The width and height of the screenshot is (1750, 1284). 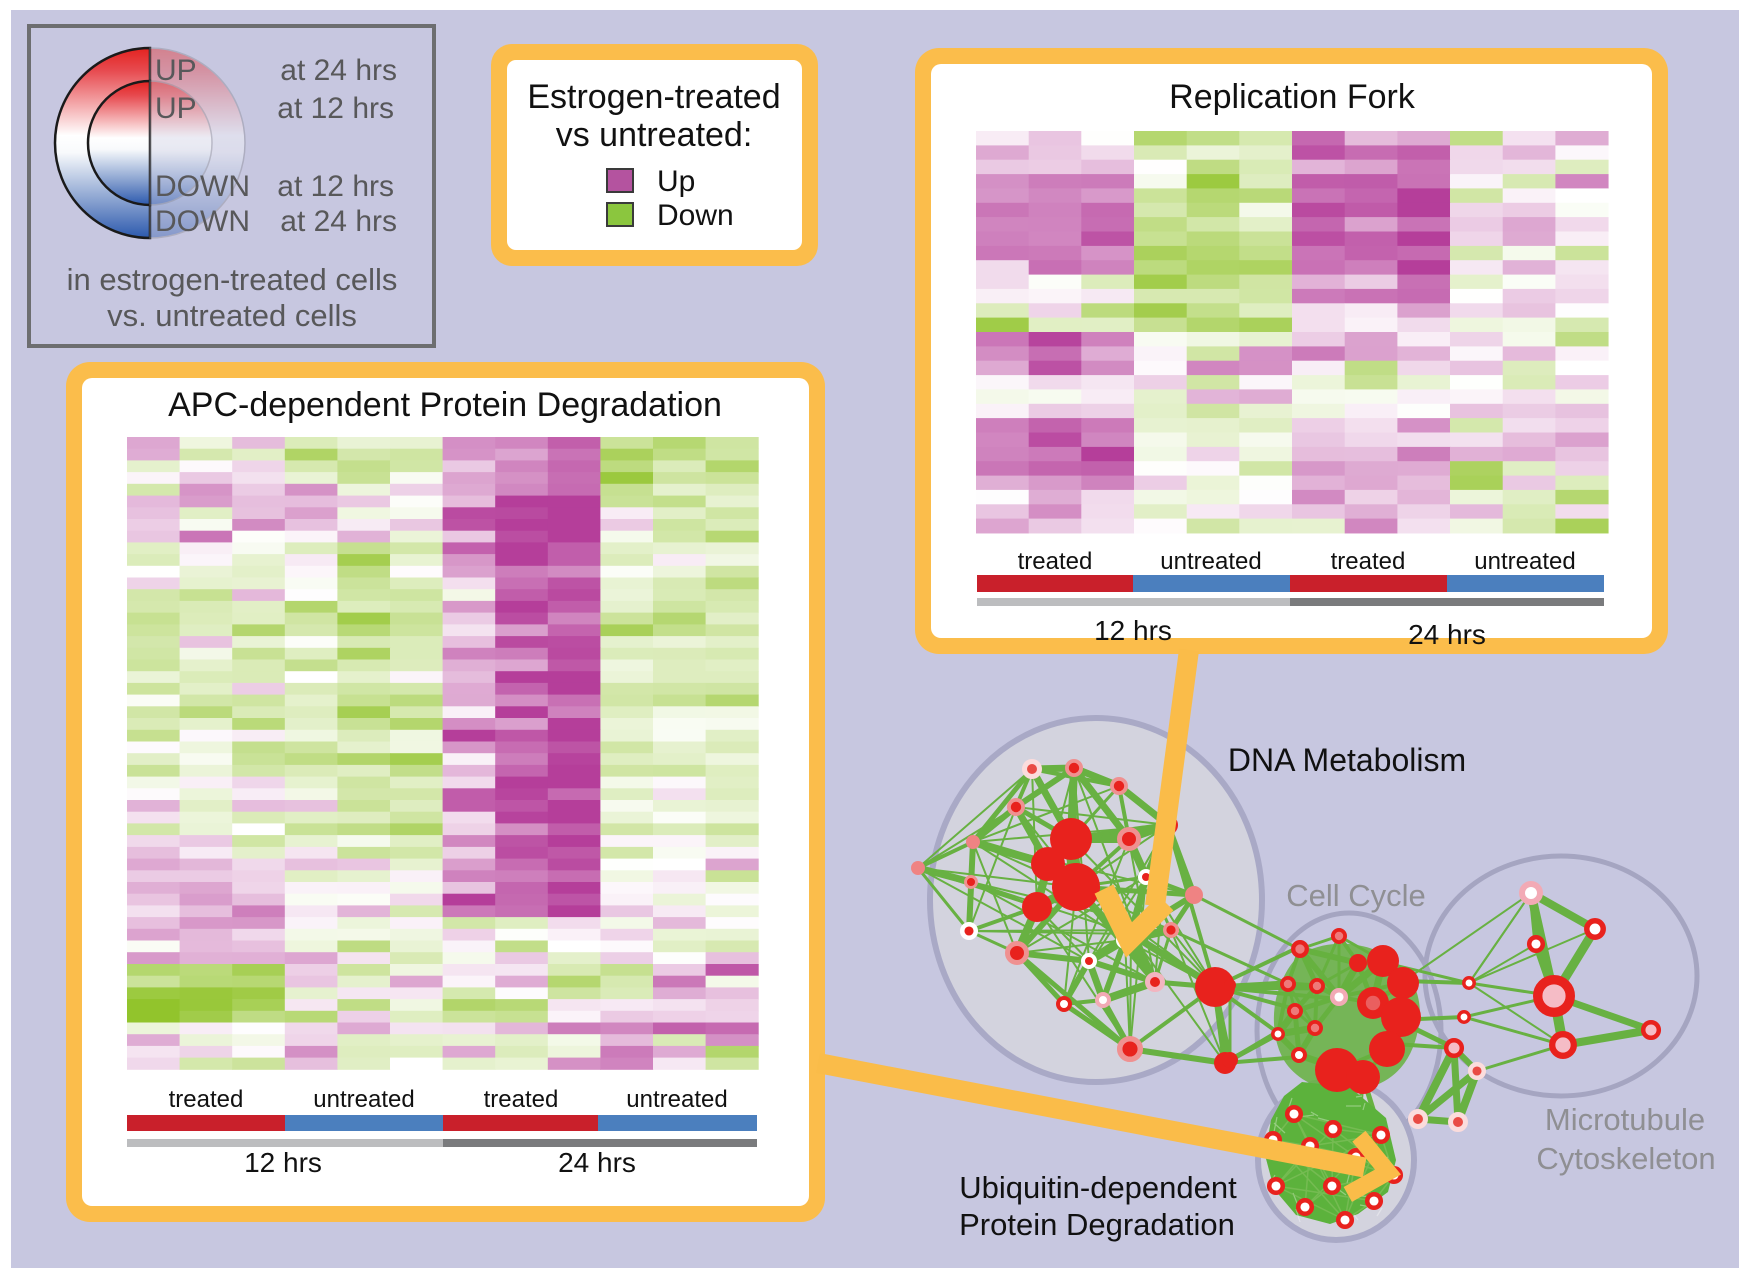 What do you see at coordinates (232, 279) in the screenshot?
I see `svg-text: in estrogen-treated cells` at bounding box center [232, 279].